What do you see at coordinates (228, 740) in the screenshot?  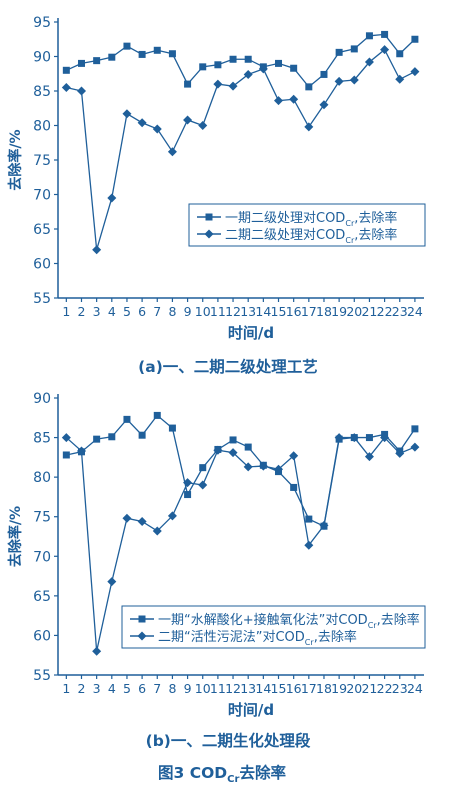 I see `chart-caption: (b)一、二期生化处理段` at bounding box center [228, 740].